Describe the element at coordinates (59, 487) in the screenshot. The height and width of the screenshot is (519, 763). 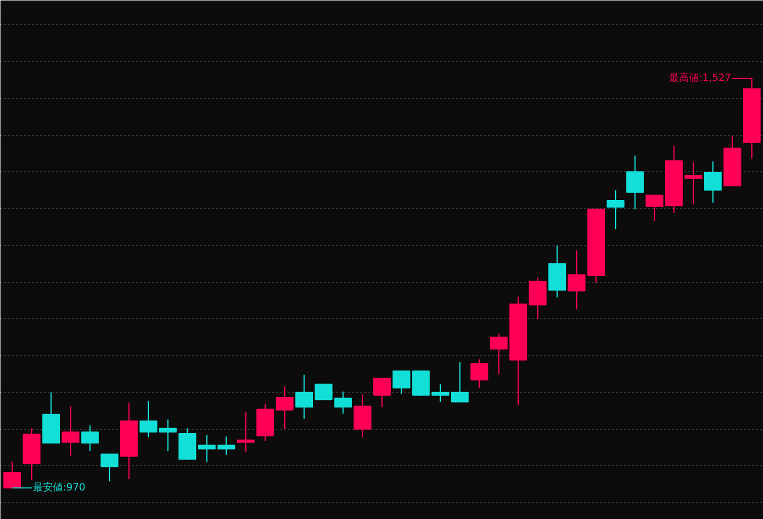
I see `annotation: 最安値:970` at that location.